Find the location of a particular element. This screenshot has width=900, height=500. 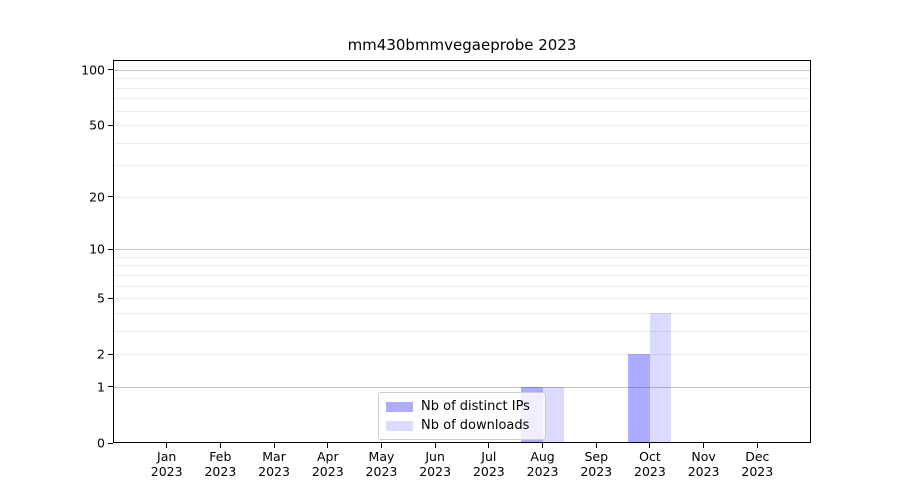

x-tick-label: Dec 2023 is located at coordinates (757, 464).